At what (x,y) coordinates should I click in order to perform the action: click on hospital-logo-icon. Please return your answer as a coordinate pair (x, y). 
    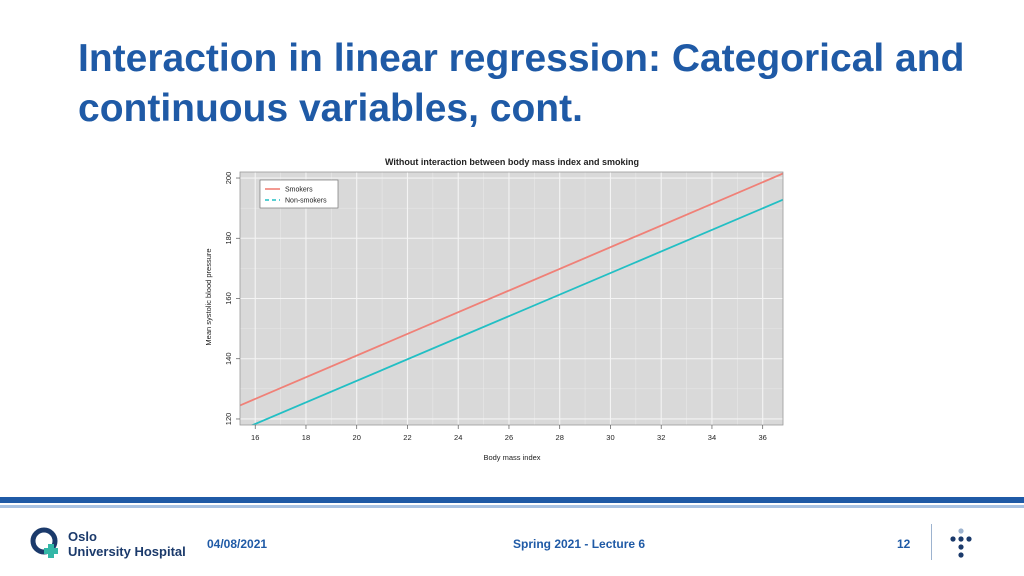
    Looking at the image, I should click on (44, 542).